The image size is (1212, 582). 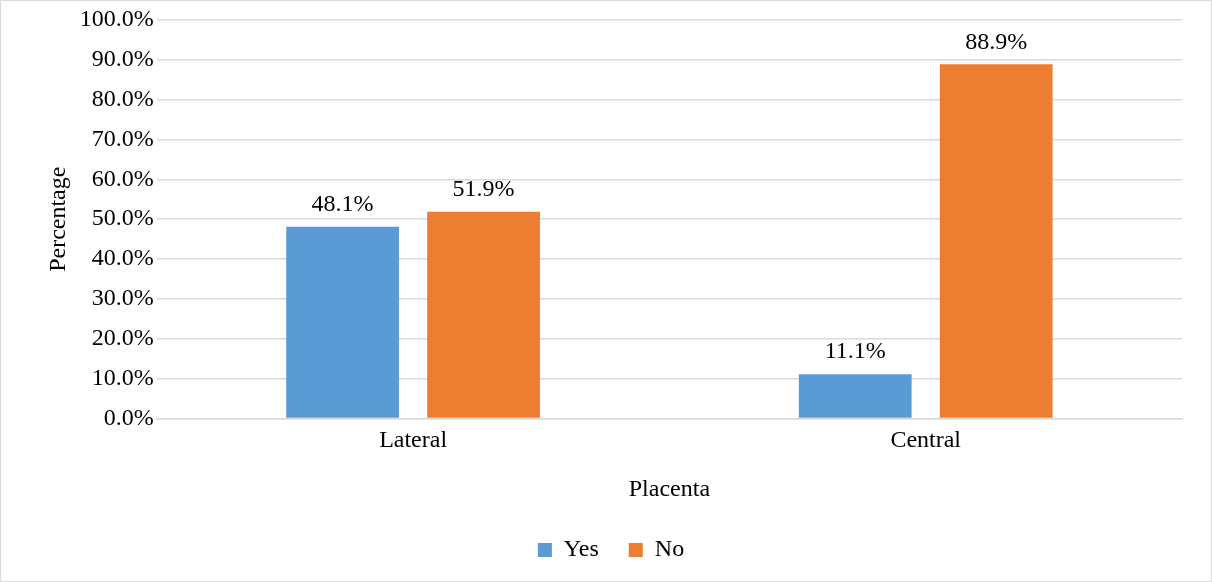 I want to click on data-label: 48.1%, so click(x=342, y=203).